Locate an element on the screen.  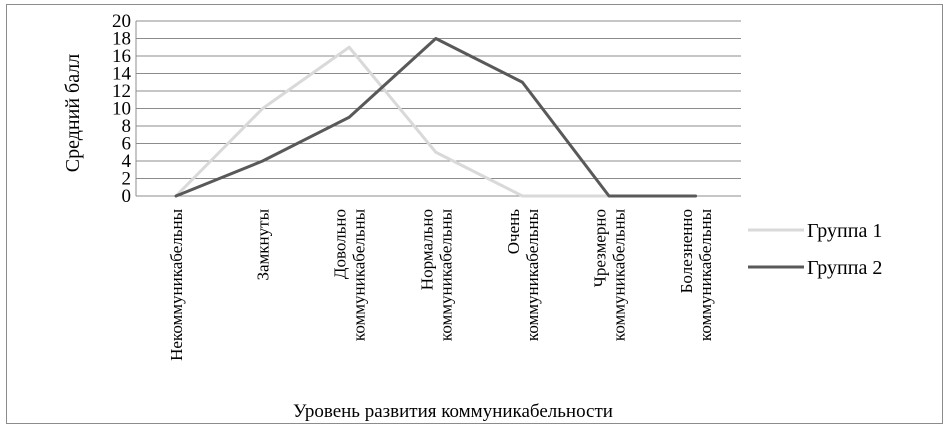
y-tick-label: 18 is located at coordinates (121, 39).